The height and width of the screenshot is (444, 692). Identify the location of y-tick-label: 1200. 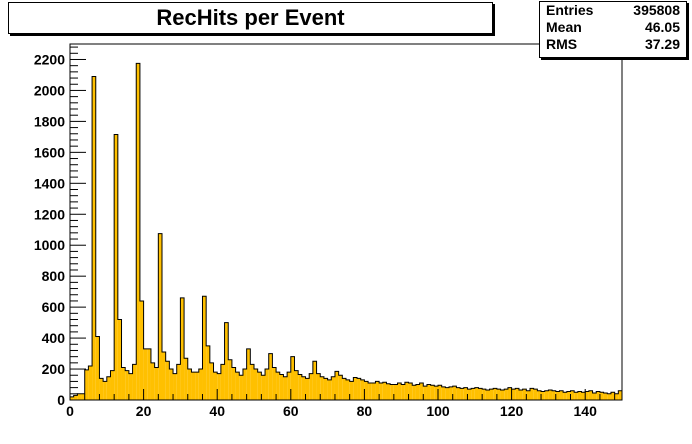
(49, 214).